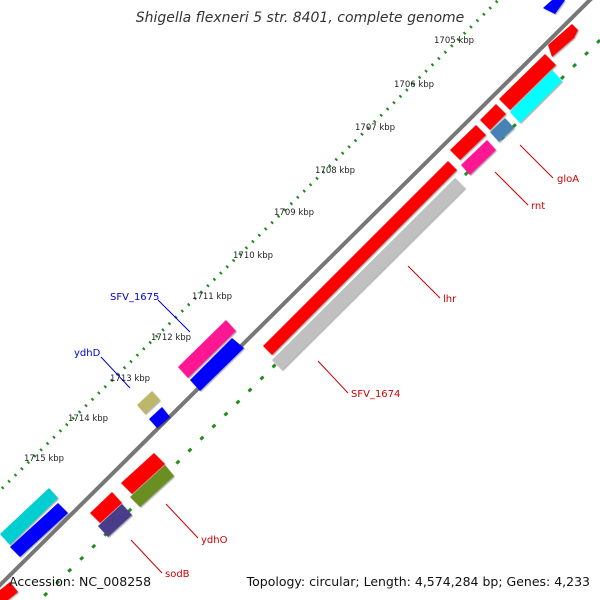 The width and height of the screenshot is (600, 600). I want to click on gene-sfv1674, so click(368, 274).